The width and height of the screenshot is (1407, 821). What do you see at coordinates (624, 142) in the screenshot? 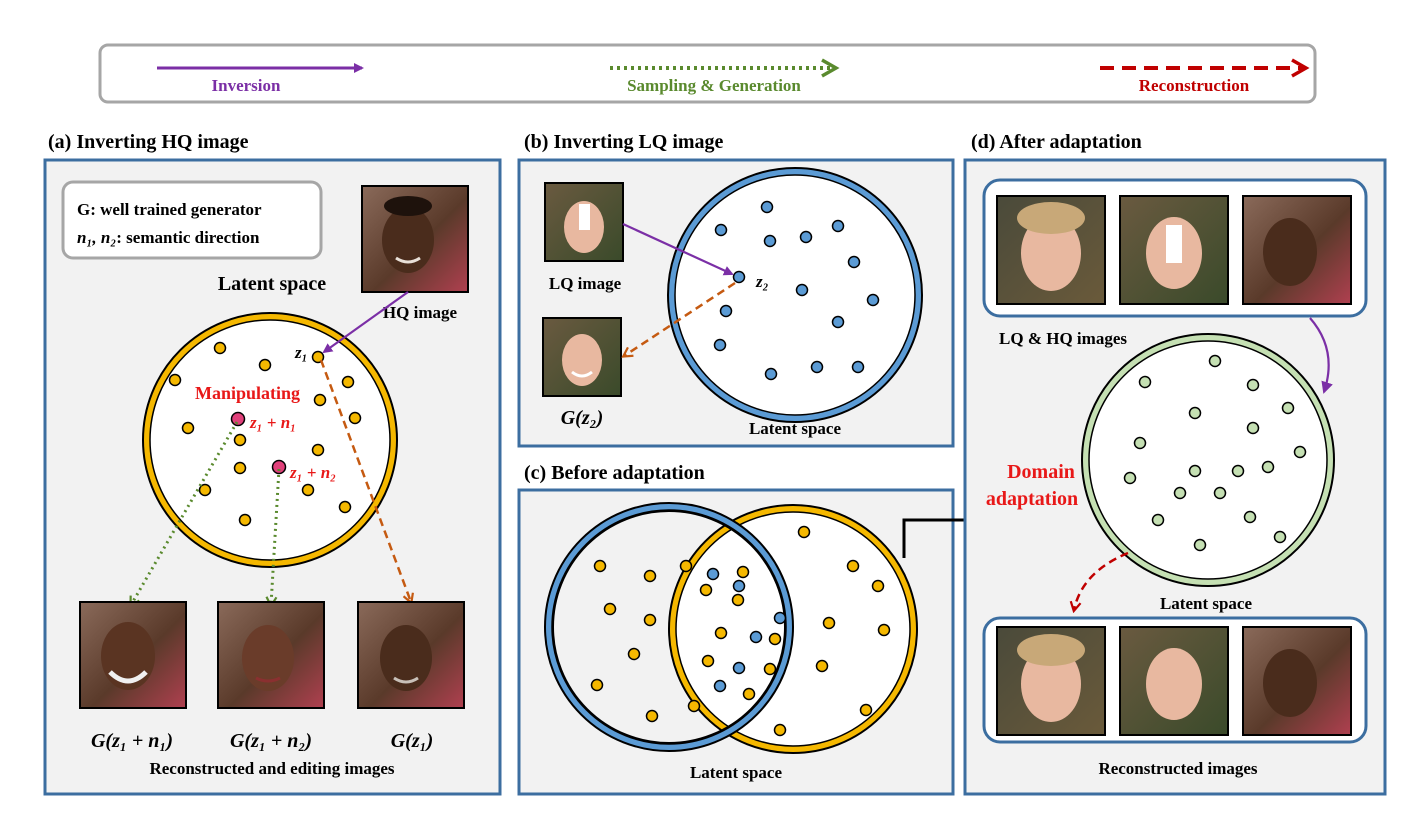
I see `panel-b-title: (b) Inverting LQ image` at bounding box center [624, 142].